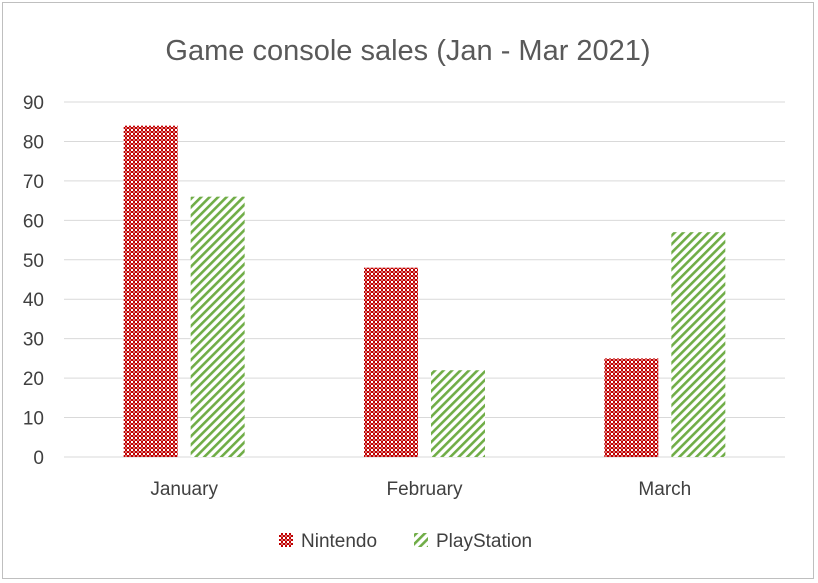 The height and width of the screenshot is (583, 818). What do you see at coordinates (33, 340) in the screenshot?
I see `y-tick-label: 30` at bounding box center [33, 340].